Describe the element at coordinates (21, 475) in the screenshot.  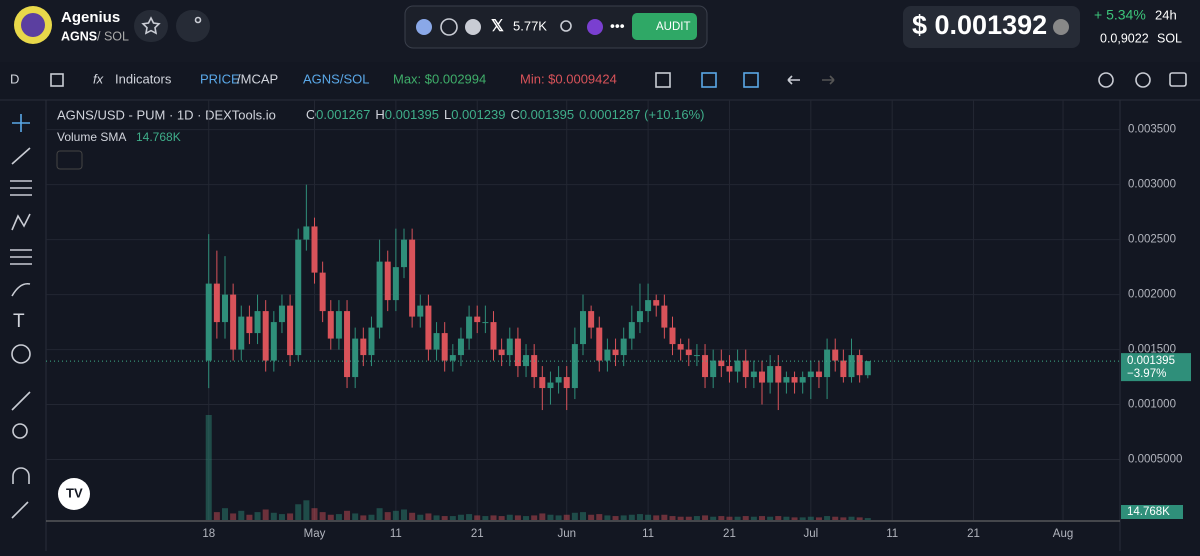
I see `magnet-tool` at that location.